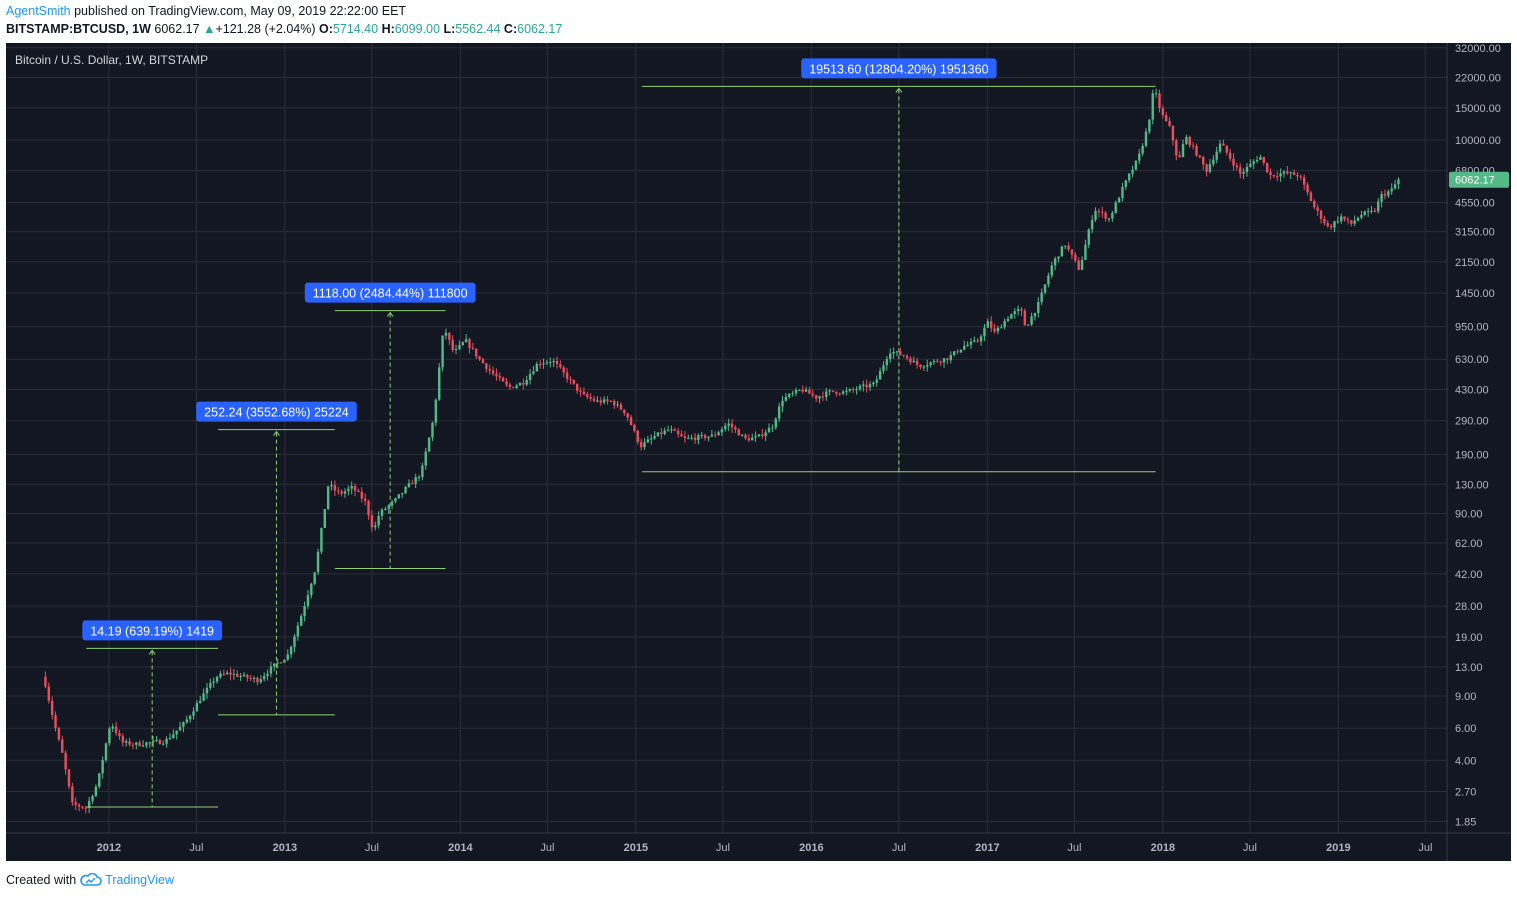  What do you see at coordinates (1469, 514) in the screenshot?
I see `price-tick-label: 90.00` at bounding box center [1469, 514].